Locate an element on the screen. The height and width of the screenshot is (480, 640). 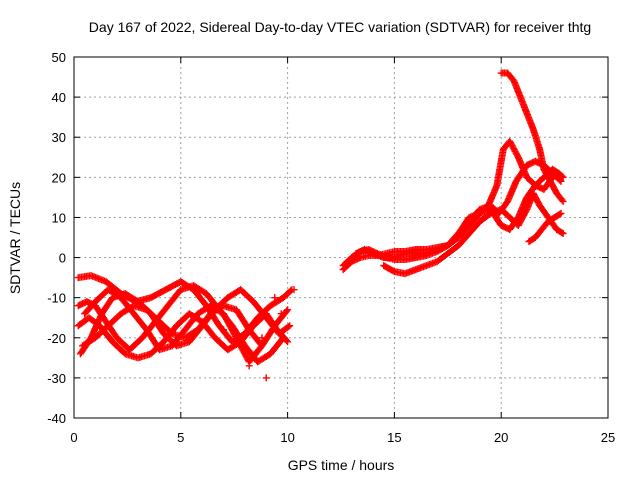
y-tick-label: -30 is located at coordinates (56, 378).